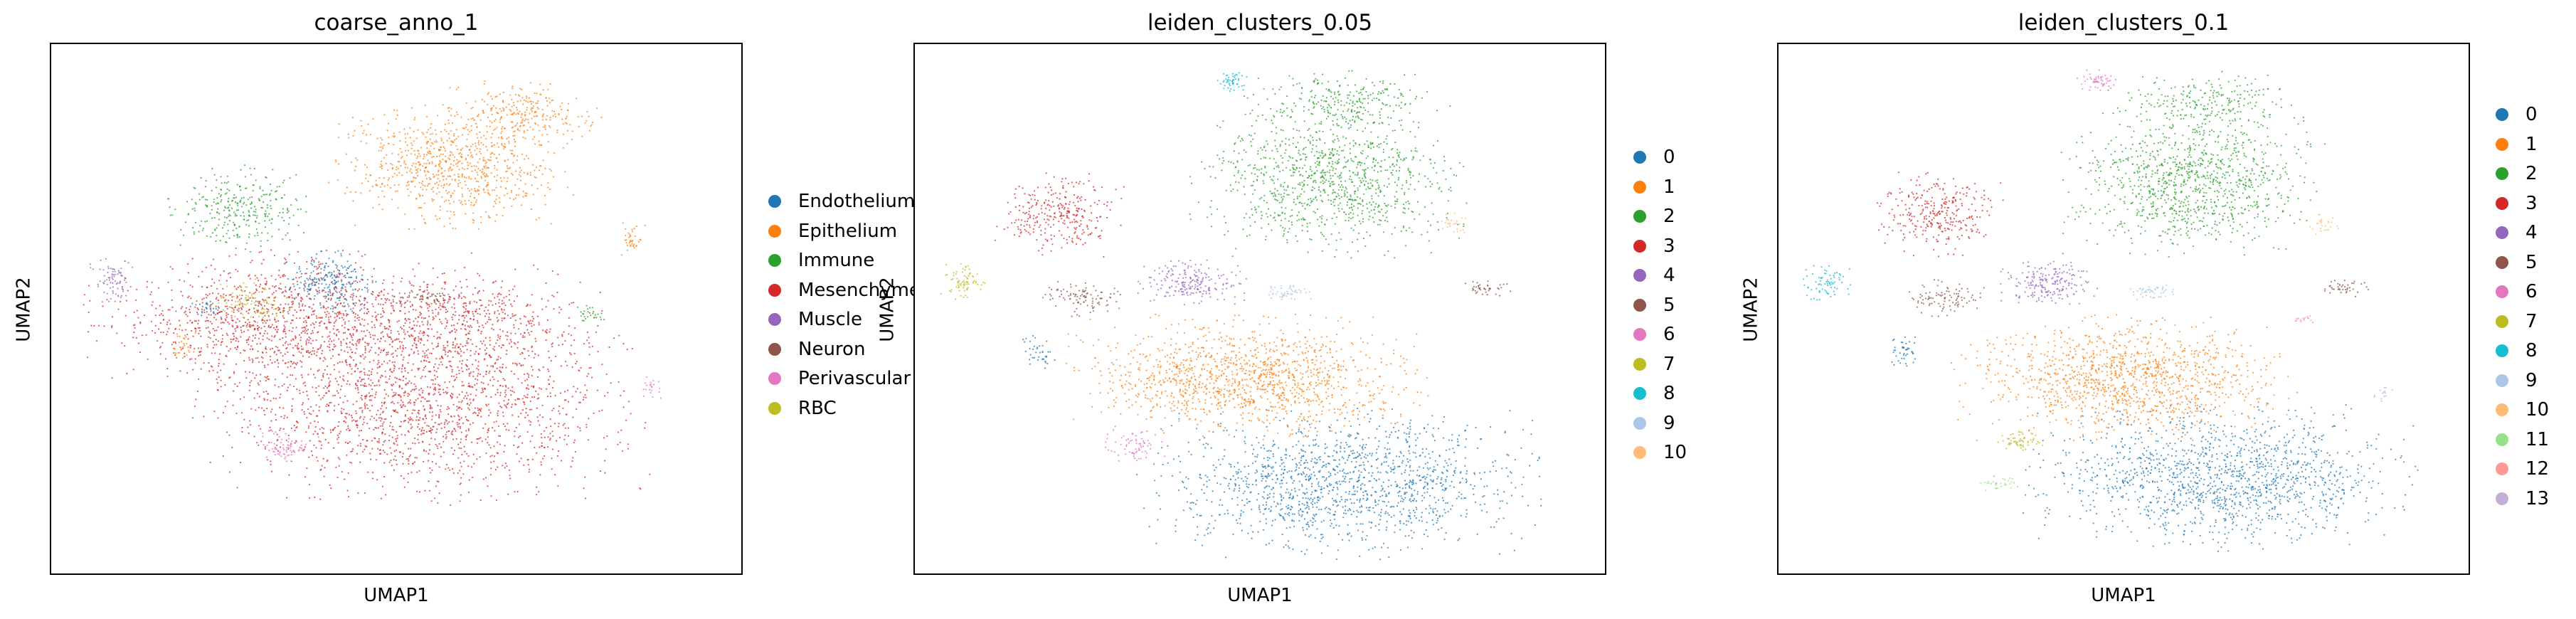  What do you see at coordinates (2537, 410) in the screenshot?
I see `legend-label: 10` at bounding box center [2537, 410].